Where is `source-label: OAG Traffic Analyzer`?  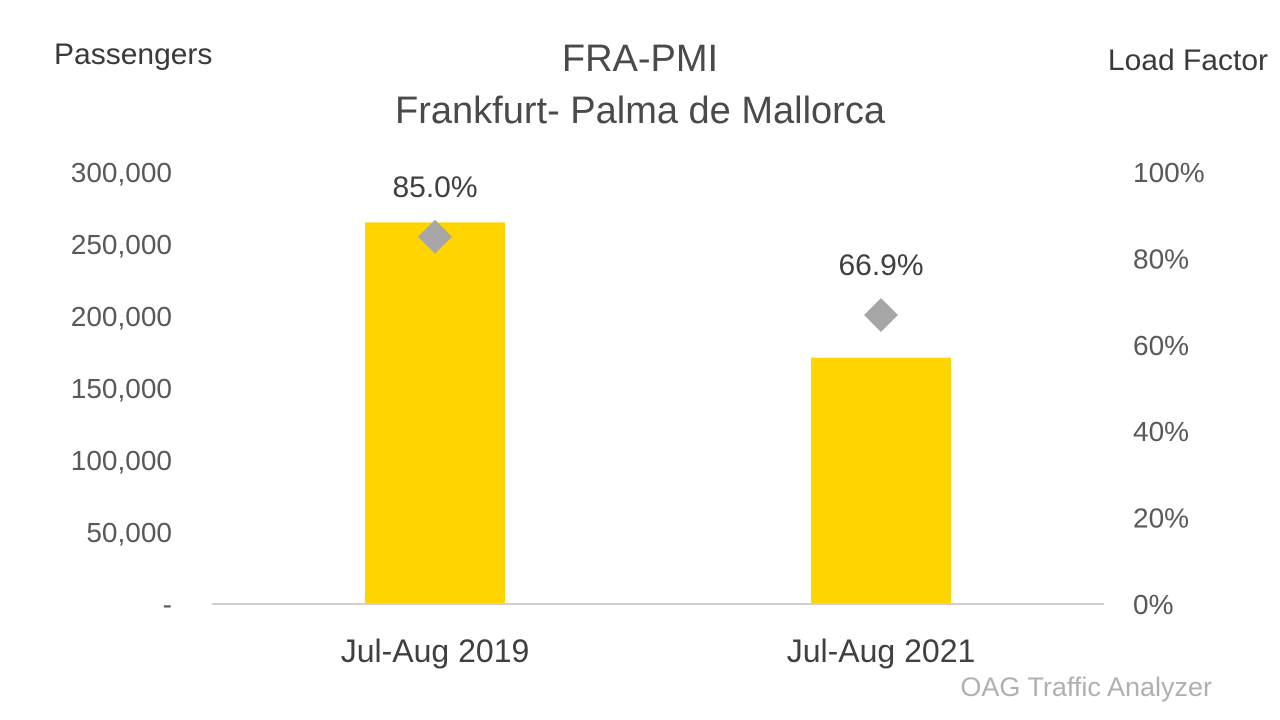 source-label: OAG Traffic Analyzer is located at coordinates (1086, 687).